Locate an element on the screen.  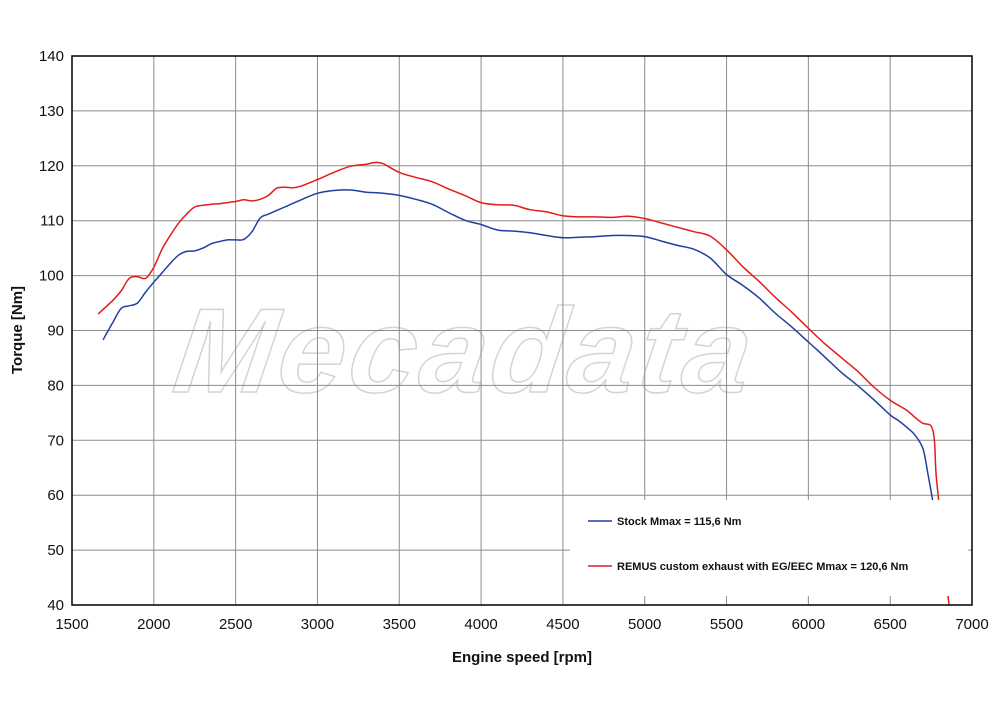
y-tick-label: 130 is located at coordinates (51, 111).